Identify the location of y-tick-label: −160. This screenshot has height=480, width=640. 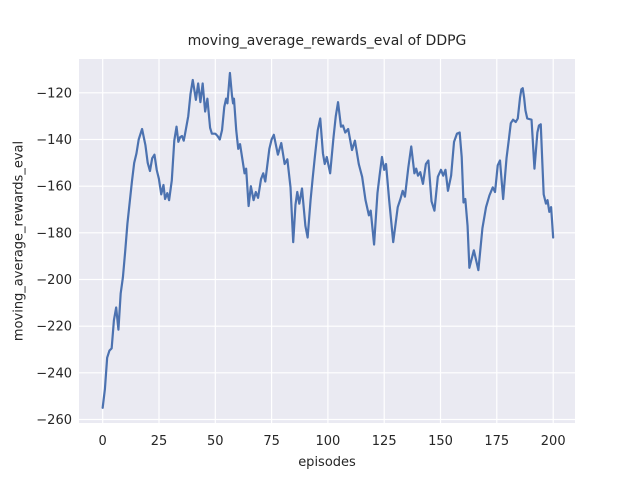
(54, 187).